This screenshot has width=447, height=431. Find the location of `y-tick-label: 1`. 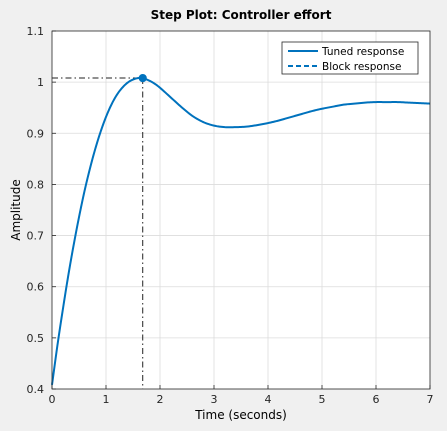

y-tick-label: 1 is located at coordinates (40, 82).